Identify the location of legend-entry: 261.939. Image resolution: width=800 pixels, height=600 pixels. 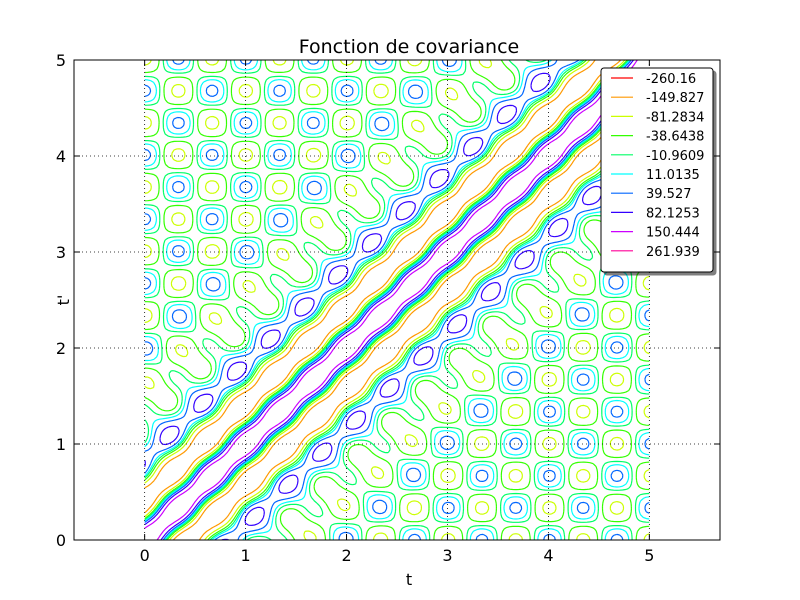
(655, 252).